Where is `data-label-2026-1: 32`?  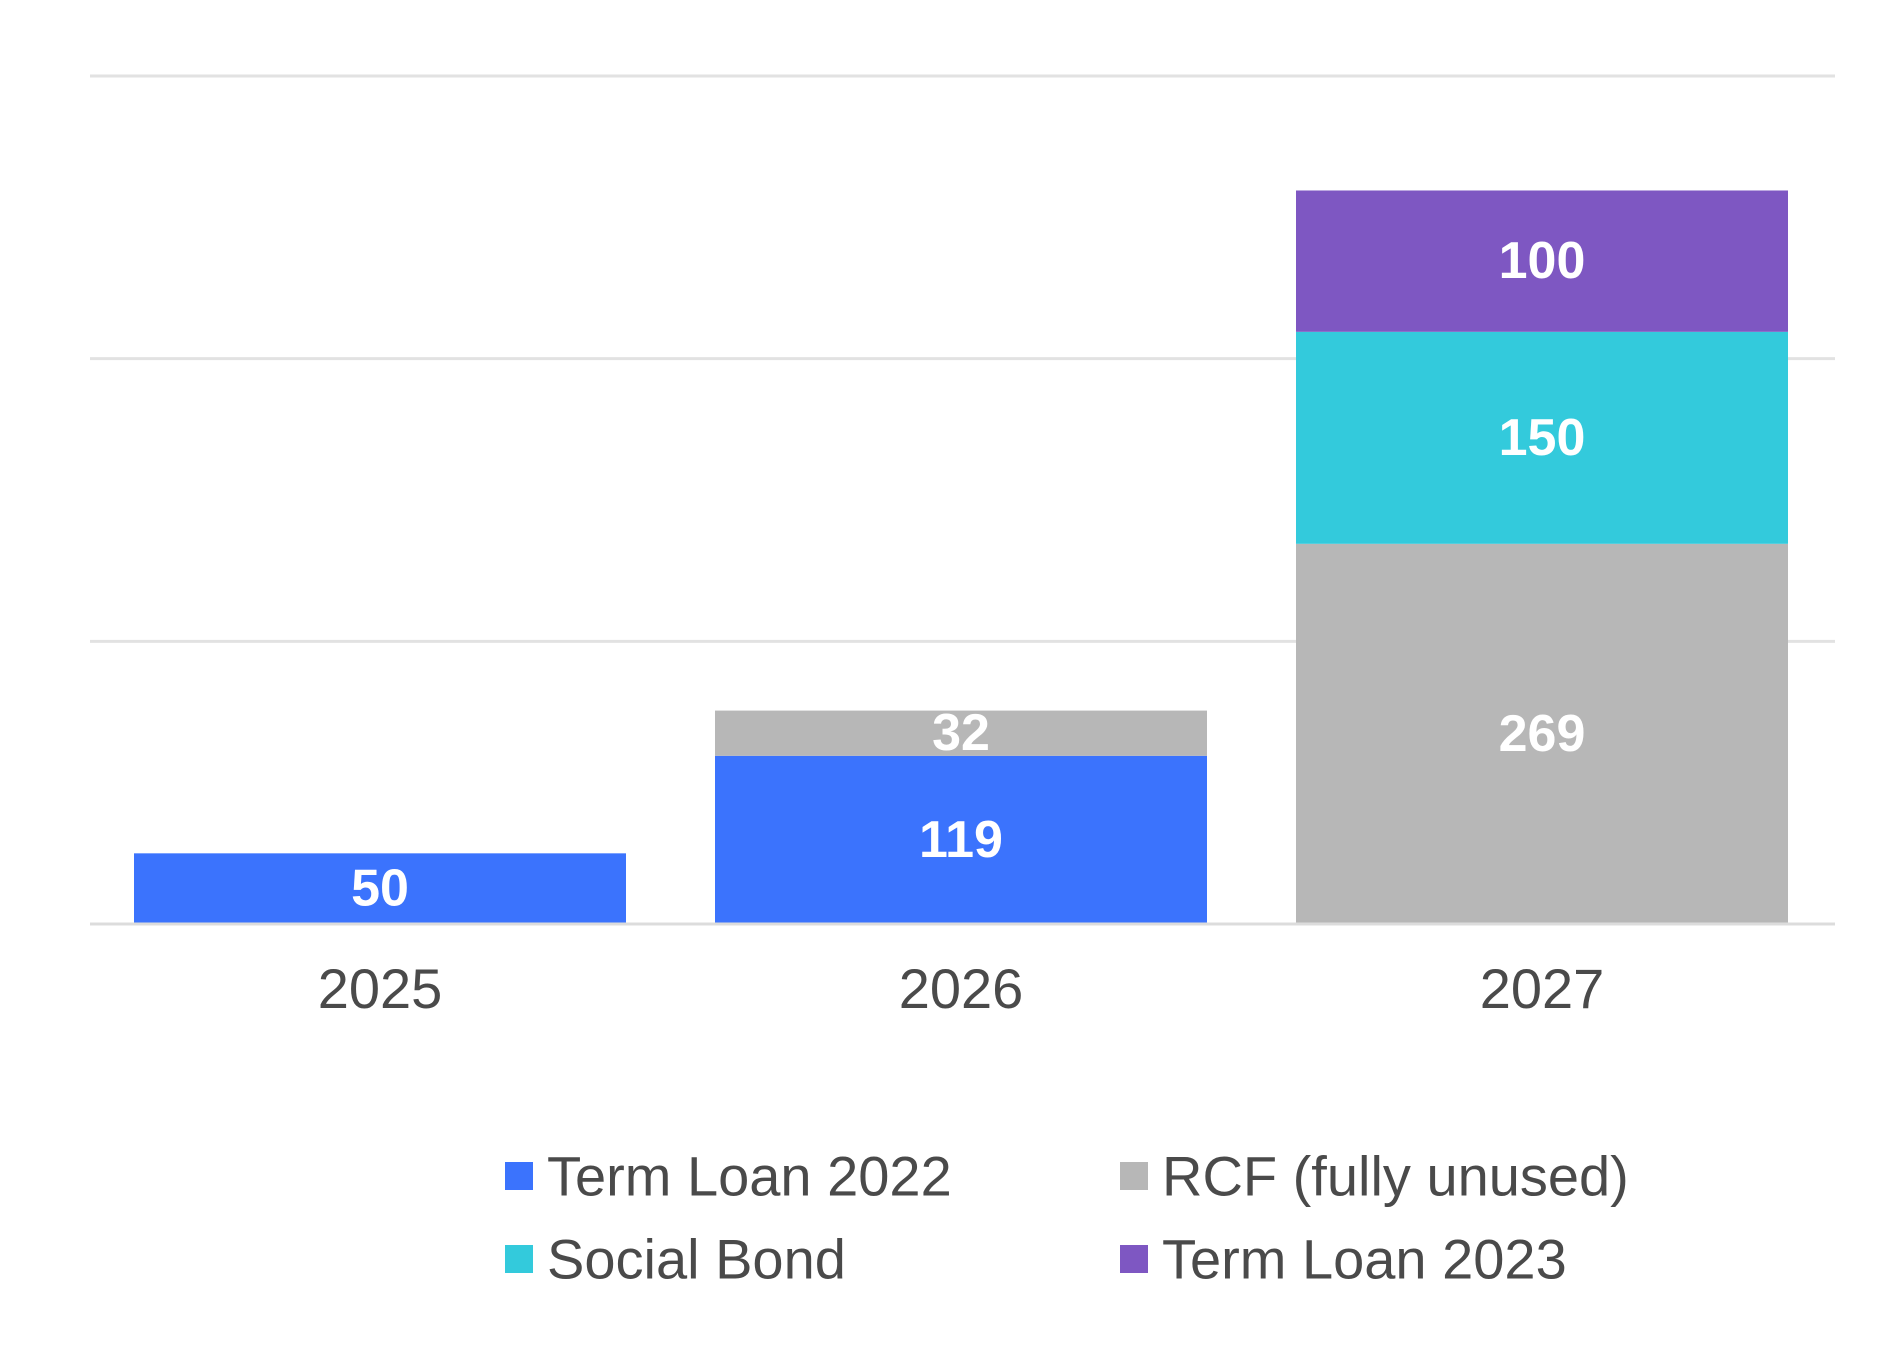 data-label-2026-1: 32 is located at coordinates (961, 733).